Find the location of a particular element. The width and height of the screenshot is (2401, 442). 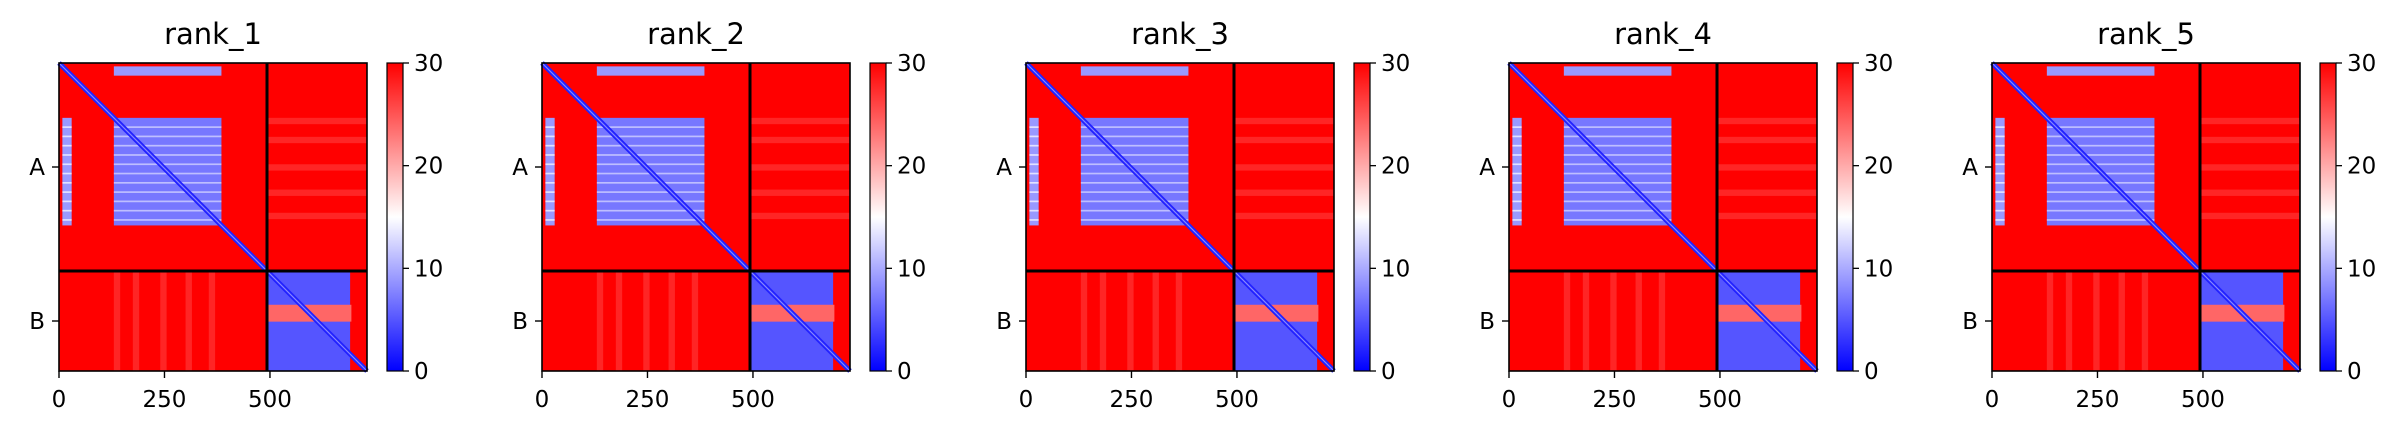

panel-title: rank_5 is located at coordinates (2146, 34).